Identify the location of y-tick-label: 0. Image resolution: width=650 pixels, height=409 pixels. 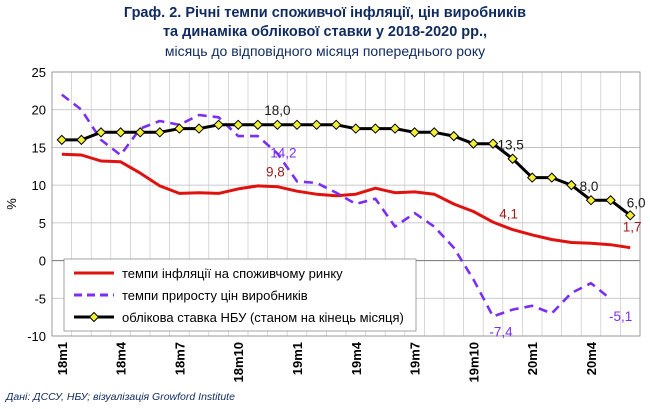
(42, 261).